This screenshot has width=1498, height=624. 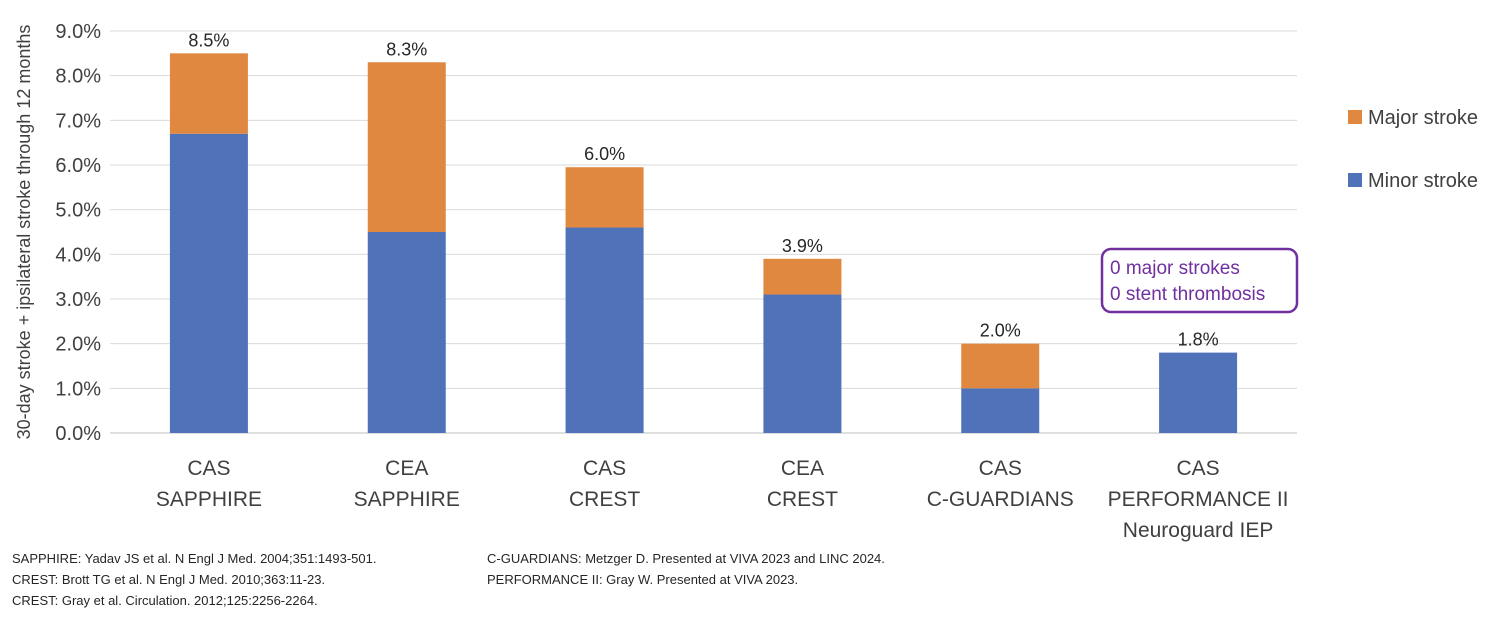 I want to click on legend-label-major: Major stroke, so click(x=1423, y=118).